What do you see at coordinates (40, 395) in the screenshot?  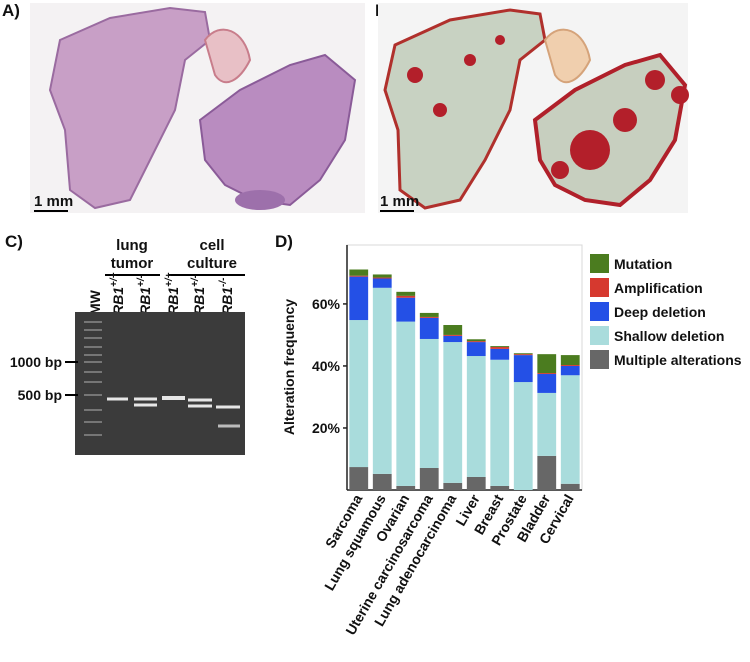 I see `marker-label: 500 bp` at bounding box center [40, 395].